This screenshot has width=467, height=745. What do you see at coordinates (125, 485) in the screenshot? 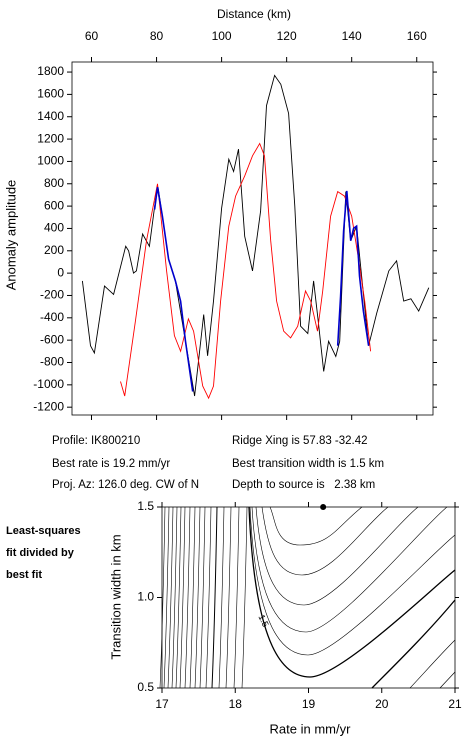
I see `annotation: Proj. Az: 126.0 deg. CW of N` at bounding box center [125, 485].